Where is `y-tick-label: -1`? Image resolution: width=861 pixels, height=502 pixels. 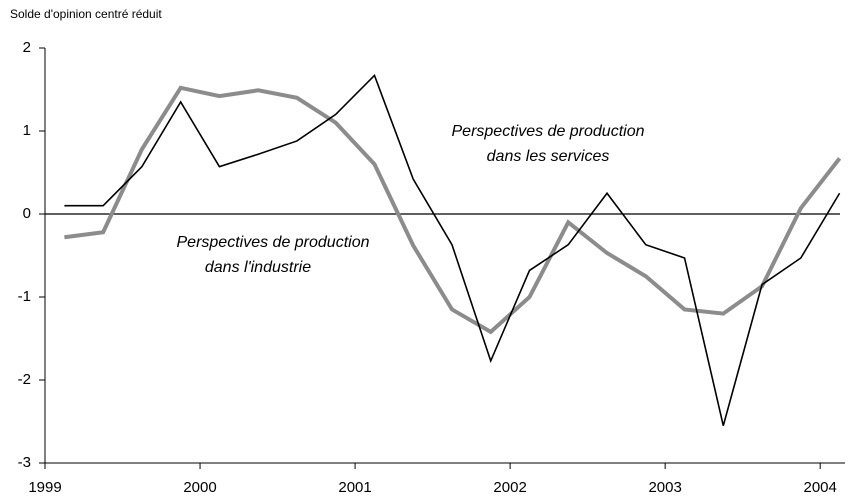
y-tick-label: -1 is located at coordinates (24, 296).